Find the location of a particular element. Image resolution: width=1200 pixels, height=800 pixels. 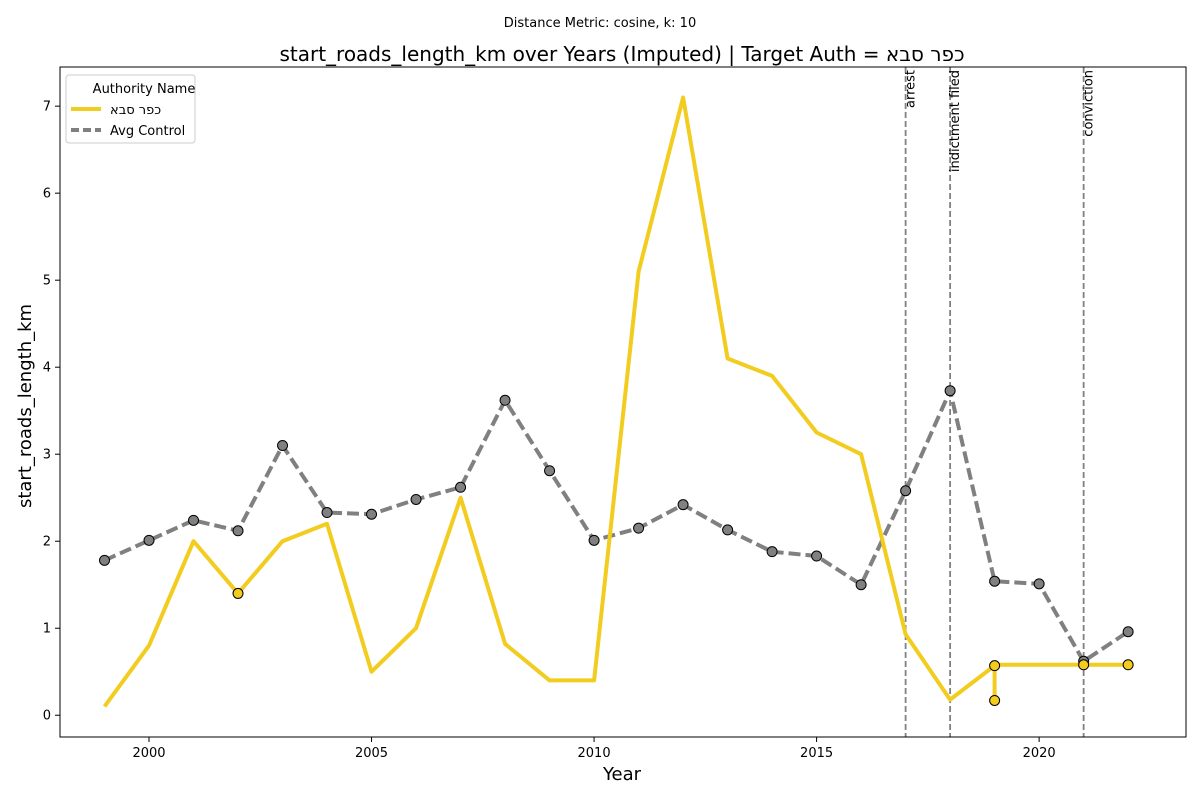

legend-box is located at coordinates (130, 109).